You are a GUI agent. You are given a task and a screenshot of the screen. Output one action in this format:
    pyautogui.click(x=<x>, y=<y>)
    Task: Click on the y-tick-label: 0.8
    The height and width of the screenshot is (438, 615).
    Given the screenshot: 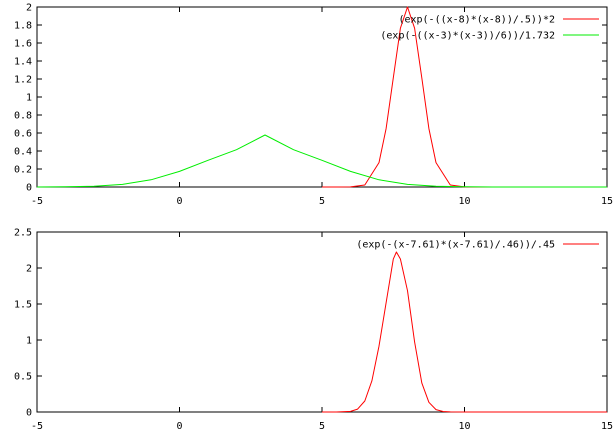 What is the action you would take?
    pyautogui.click(x=23, y=116)
    